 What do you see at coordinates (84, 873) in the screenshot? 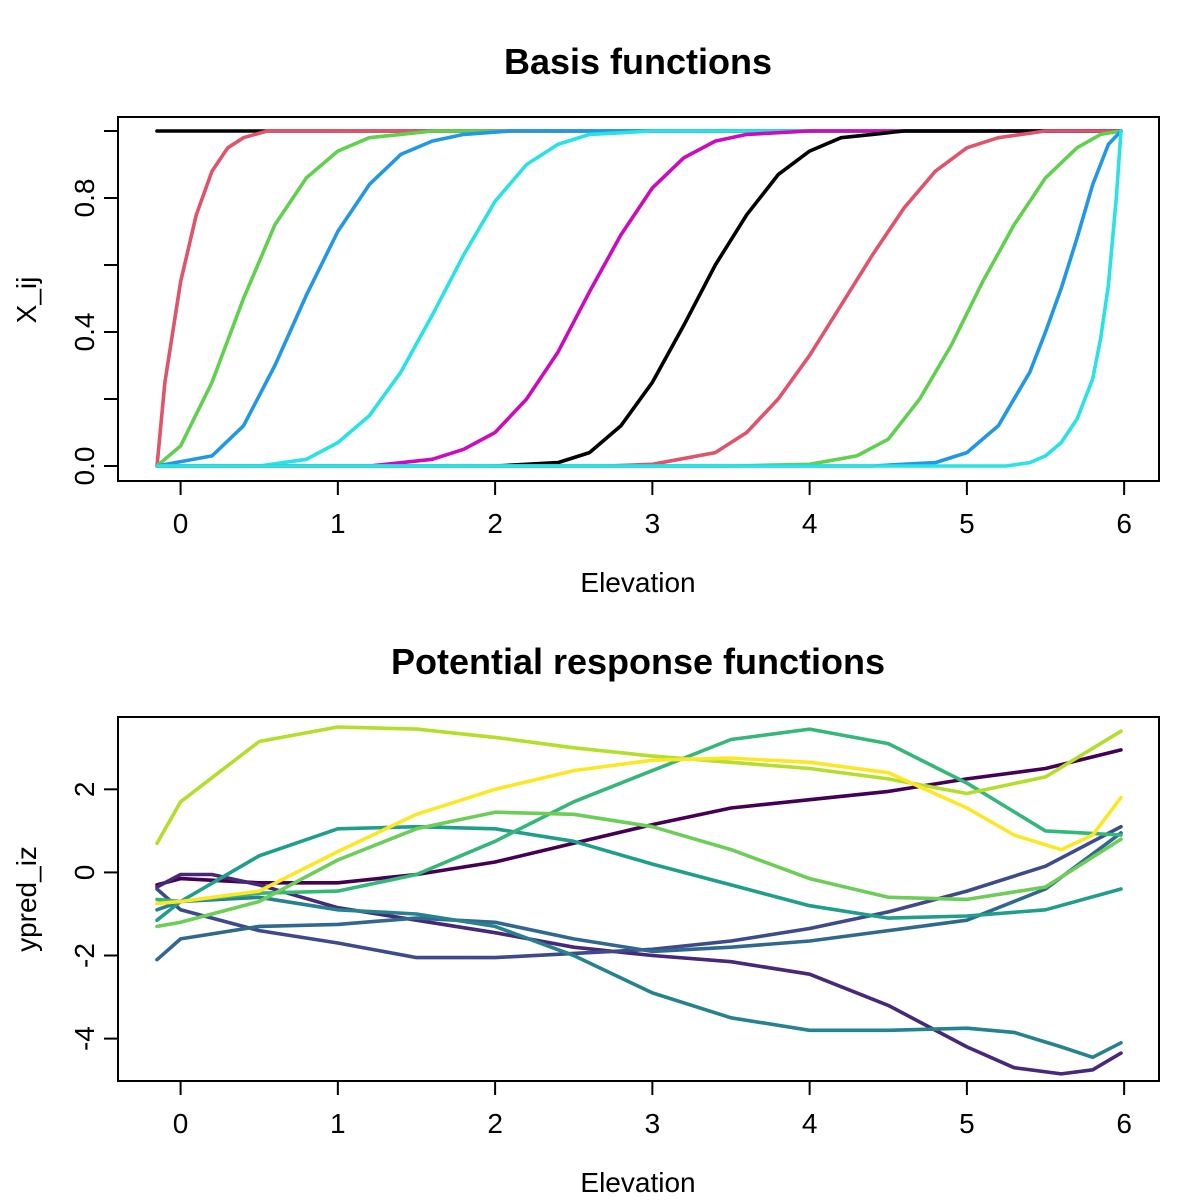
I see `y-tick-label: 0` at bounding box center [84, 873].